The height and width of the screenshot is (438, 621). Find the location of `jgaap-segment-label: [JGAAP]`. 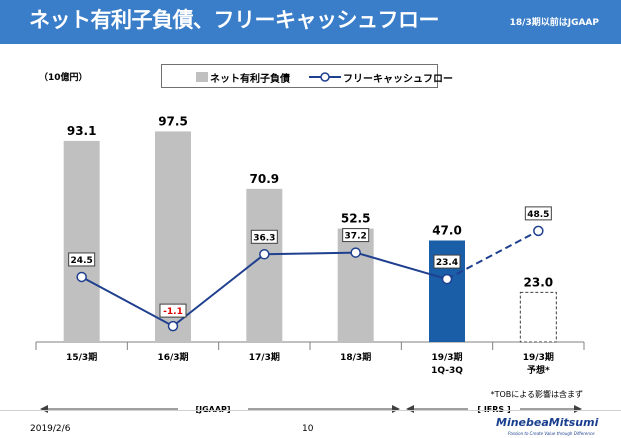

jgaap-segment-label: [JGAAP] is located at coordinates (212, 409).